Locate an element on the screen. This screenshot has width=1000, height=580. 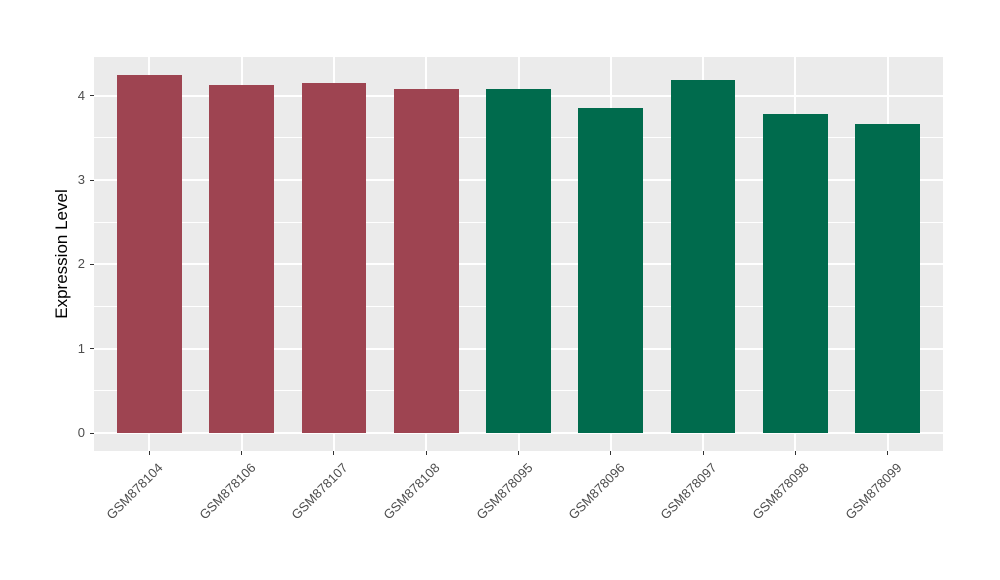
bar-GSM878099 is located at coordinates (887, 279).